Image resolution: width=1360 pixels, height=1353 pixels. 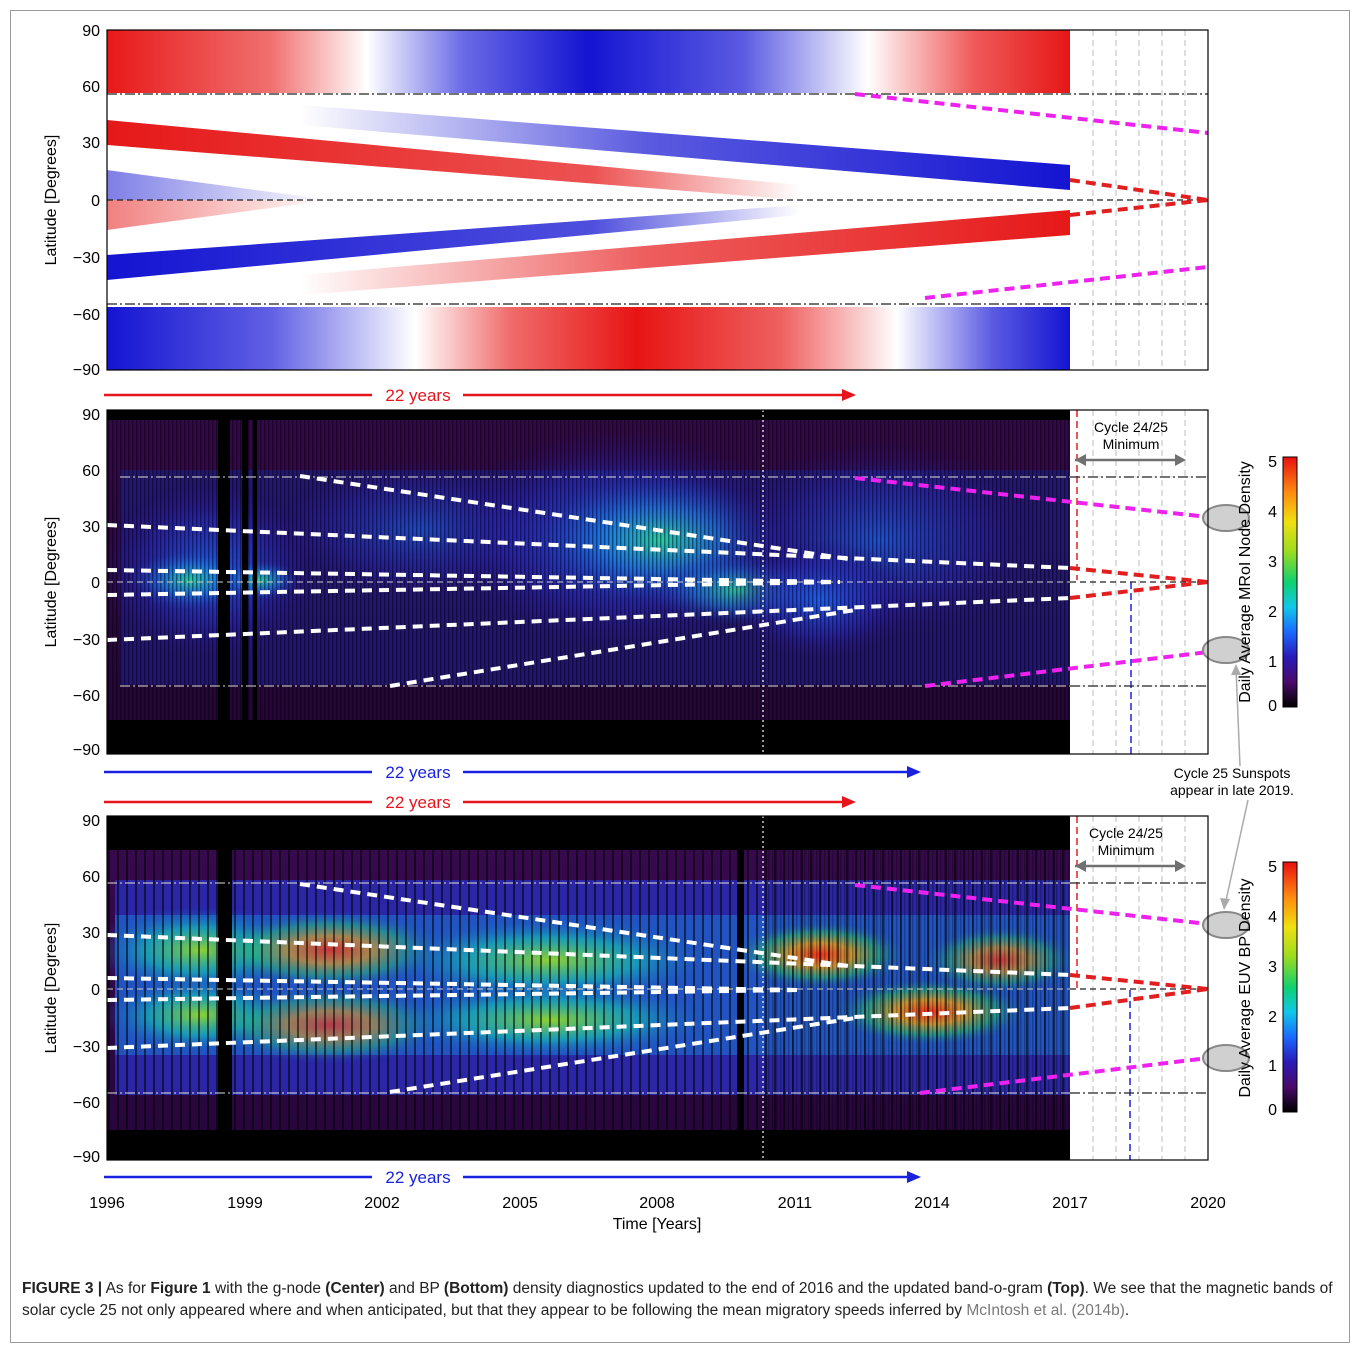 I want to click on caption-bold: Figure 1, so click(x=180, y=1288).